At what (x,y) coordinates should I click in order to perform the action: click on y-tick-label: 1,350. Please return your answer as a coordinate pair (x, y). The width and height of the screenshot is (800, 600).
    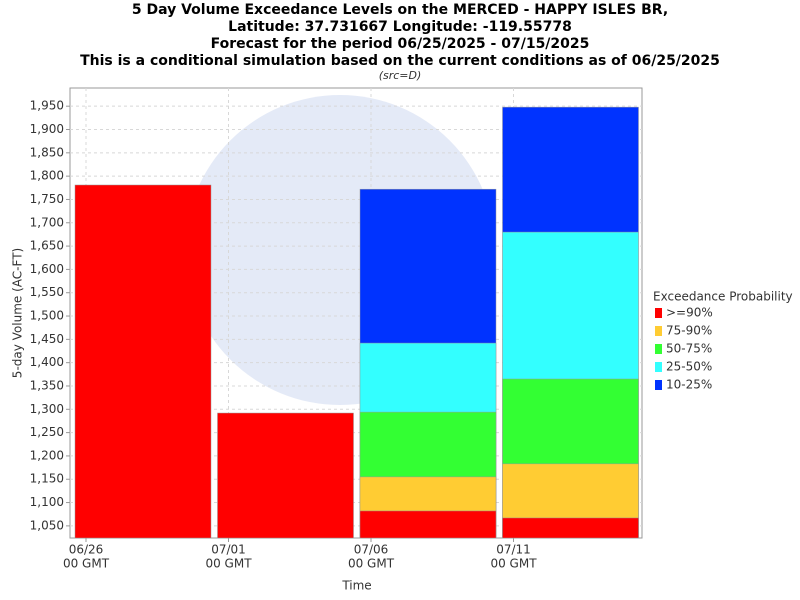
    Looking at the image, I should click on (47, 385).